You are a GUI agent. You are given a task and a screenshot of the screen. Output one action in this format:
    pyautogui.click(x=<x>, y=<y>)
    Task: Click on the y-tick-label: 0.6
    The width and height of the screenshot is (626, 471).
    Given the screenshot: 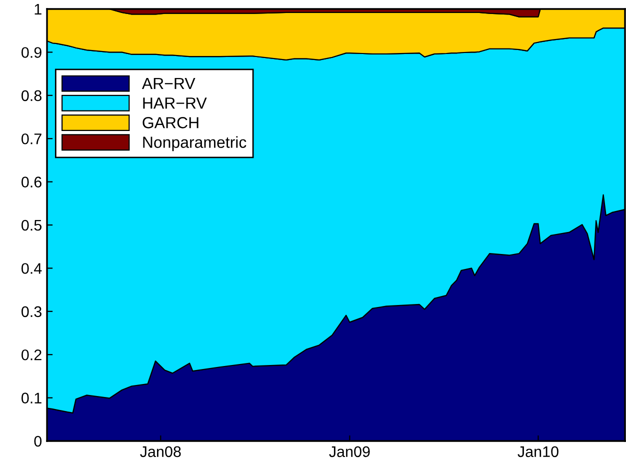 What is the action you would take?
    pyautogui.click(x=32, y=182)
    